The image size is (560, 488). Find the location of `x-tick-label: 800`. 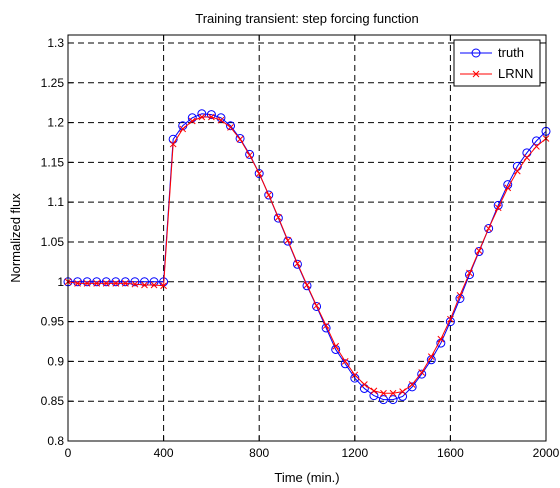

x-tick-label: 800 is located at coordinates (259, 453).